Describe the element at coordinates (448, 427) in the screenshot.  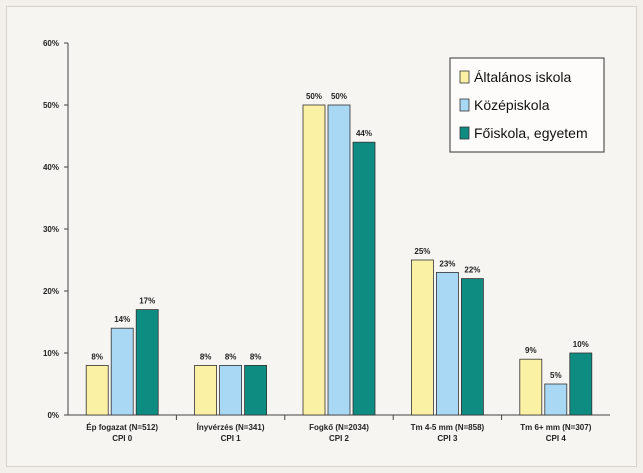
I see `x-category-label: Tm 4-5 mm (N=858)` at that location.